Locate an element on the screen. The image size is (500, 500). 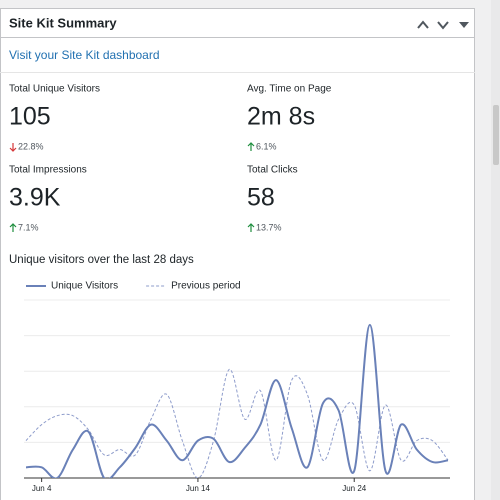
chart-title: Unique visitors over the last 28 days is located at coordinates (101, 260).